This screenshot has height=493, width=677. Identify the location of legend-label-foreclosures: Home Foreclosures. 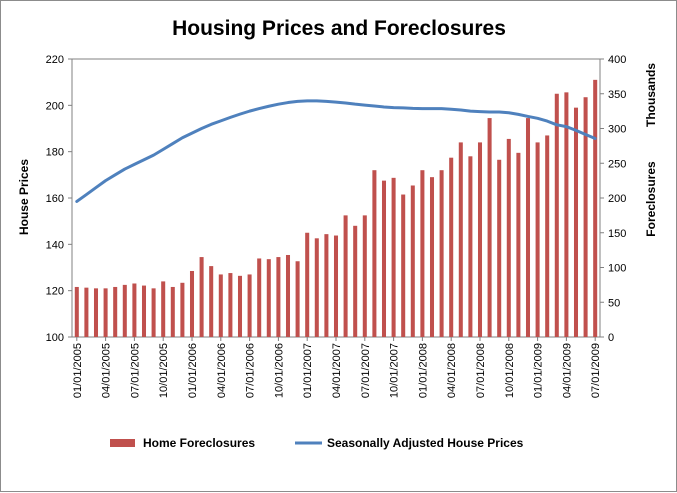
(199, 443).